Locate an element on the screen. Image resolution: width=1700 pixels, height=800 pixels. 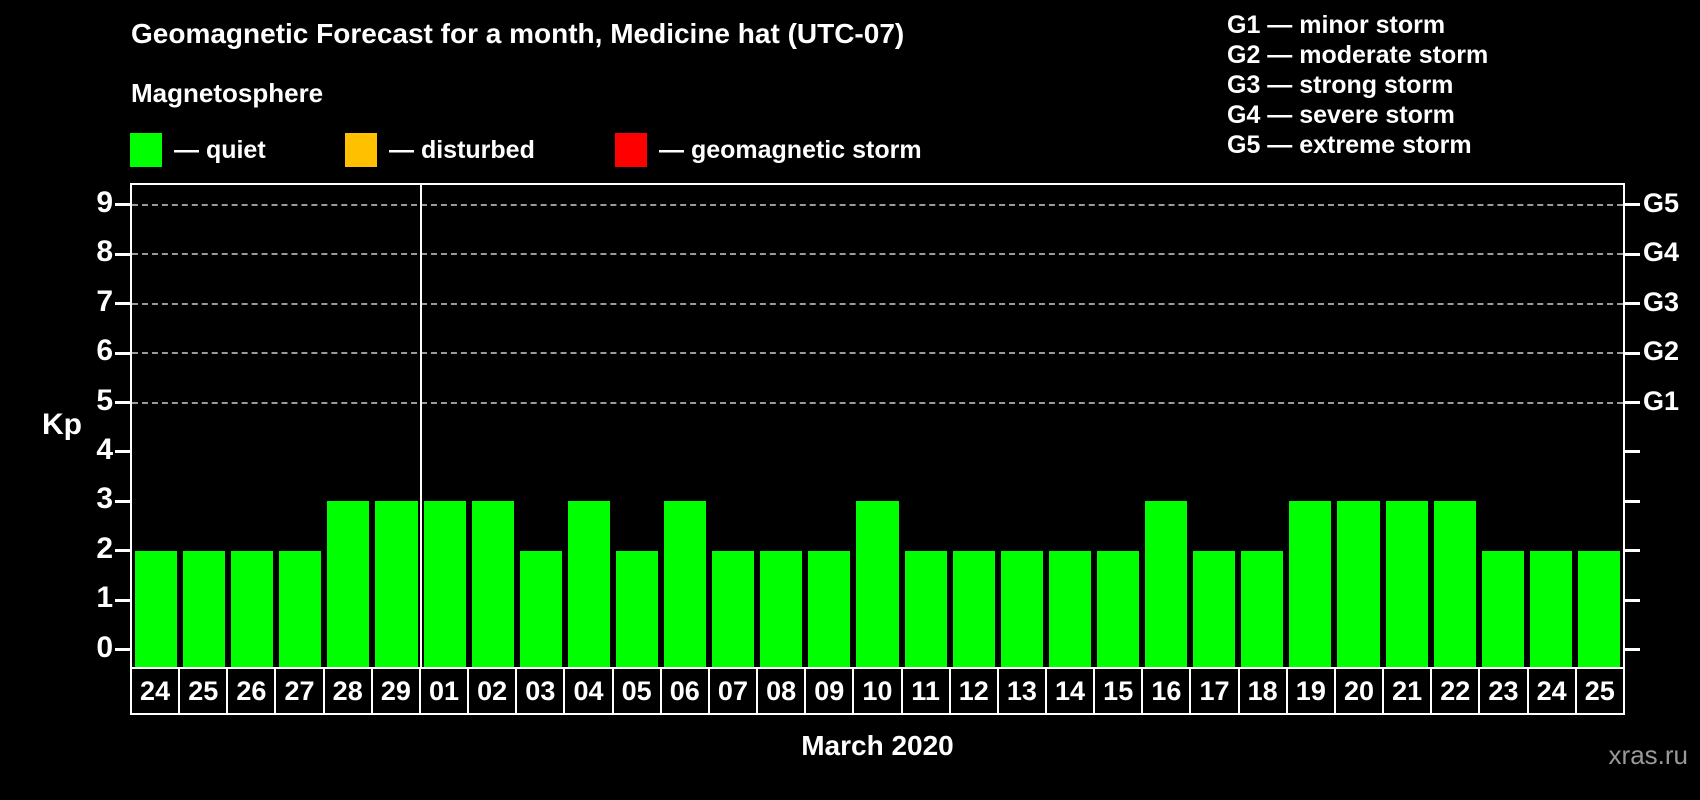
day-label: 20 is located at coordinates (1359, 691).